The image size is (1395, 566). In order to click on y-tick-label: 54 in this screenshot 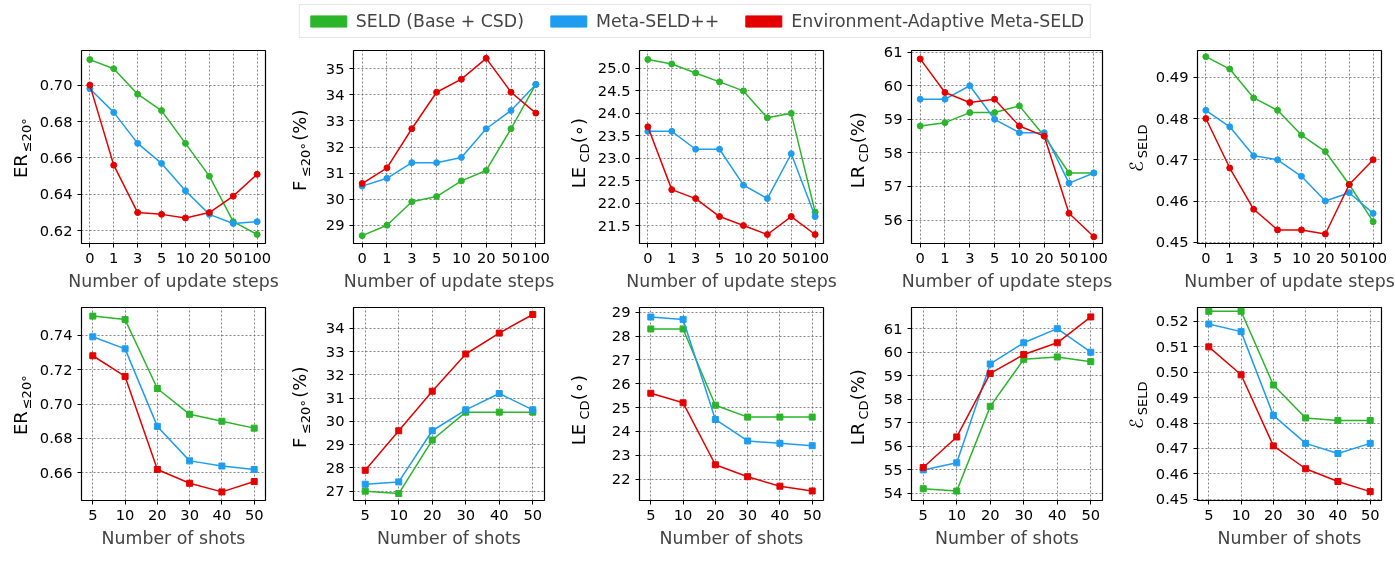, I will do `click(893, 493)`.